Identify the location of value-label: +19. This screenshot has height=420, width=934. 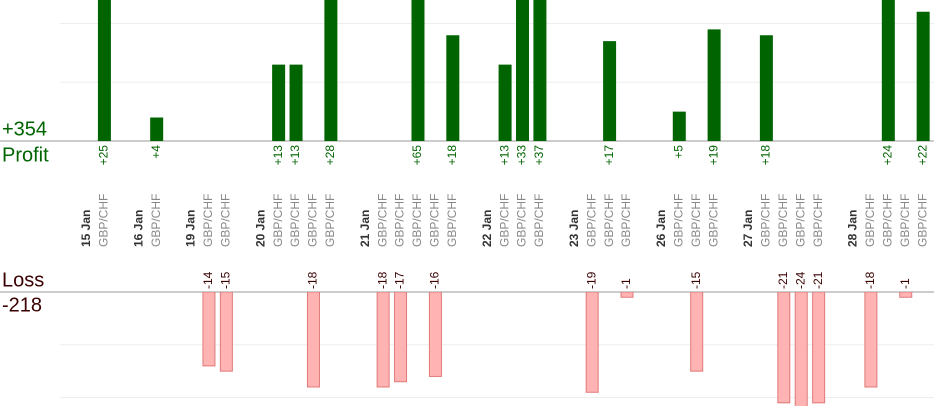
(713, 155).